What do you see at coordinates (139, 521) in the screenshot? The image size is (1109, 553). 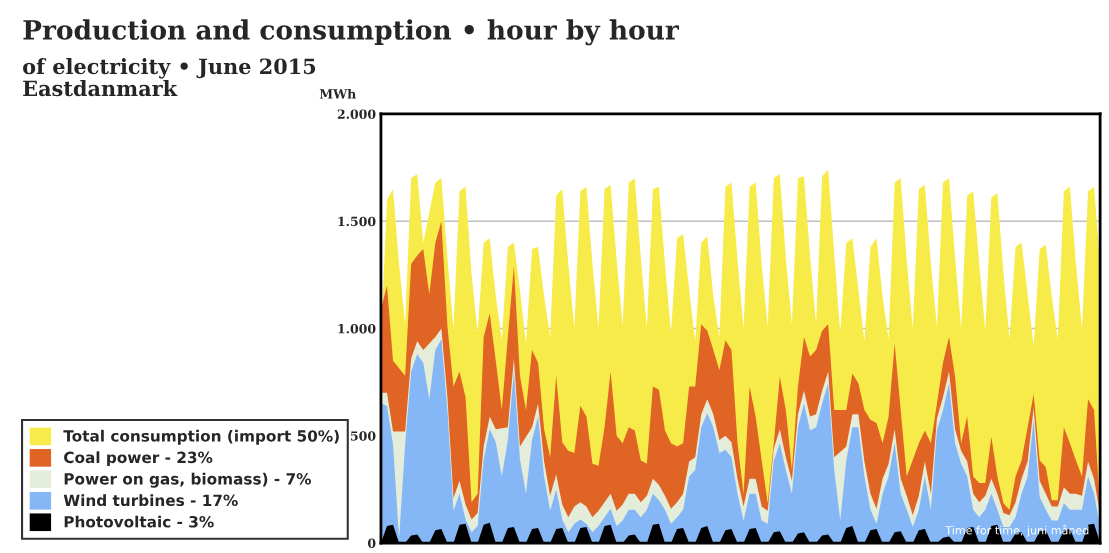 I see `legend-label: Photovoltaic - 3%` at bounding box center [139, 521].